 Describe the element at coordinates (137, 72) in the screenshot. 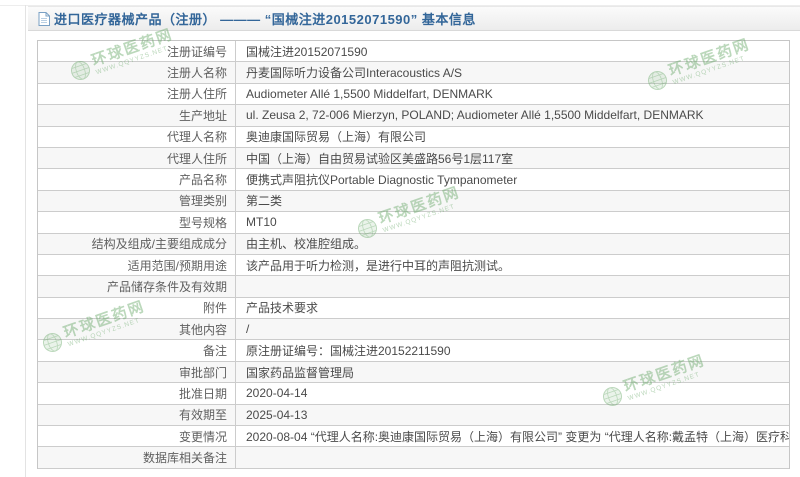

I see `row-label: 注册人名称` at that location.